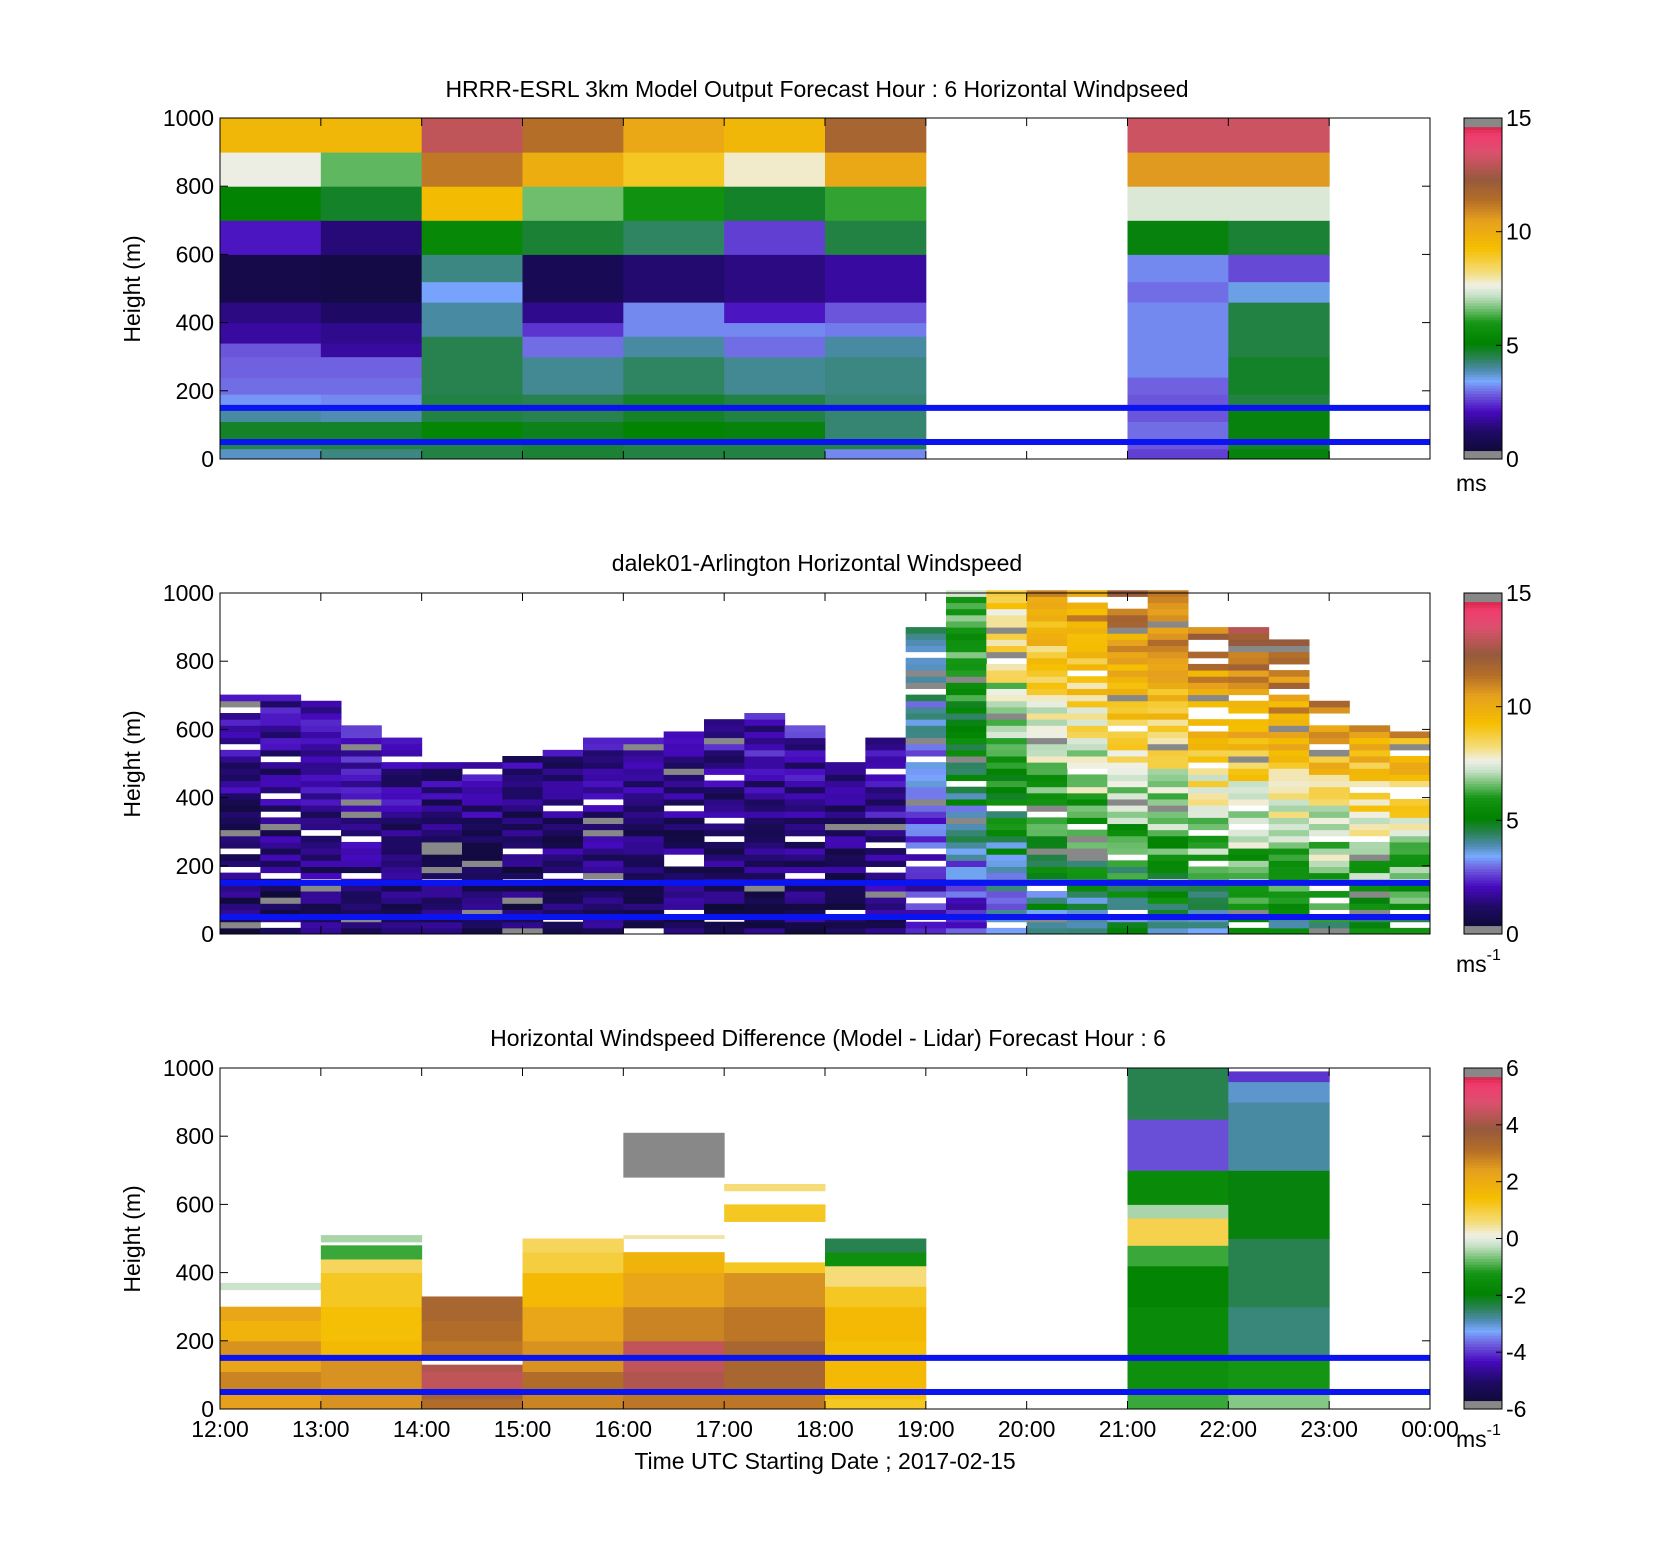 Image resolution: width=1680 pixels, height=1561 pixels. I want to click on y-tick-label: 600, so click(195, 254).